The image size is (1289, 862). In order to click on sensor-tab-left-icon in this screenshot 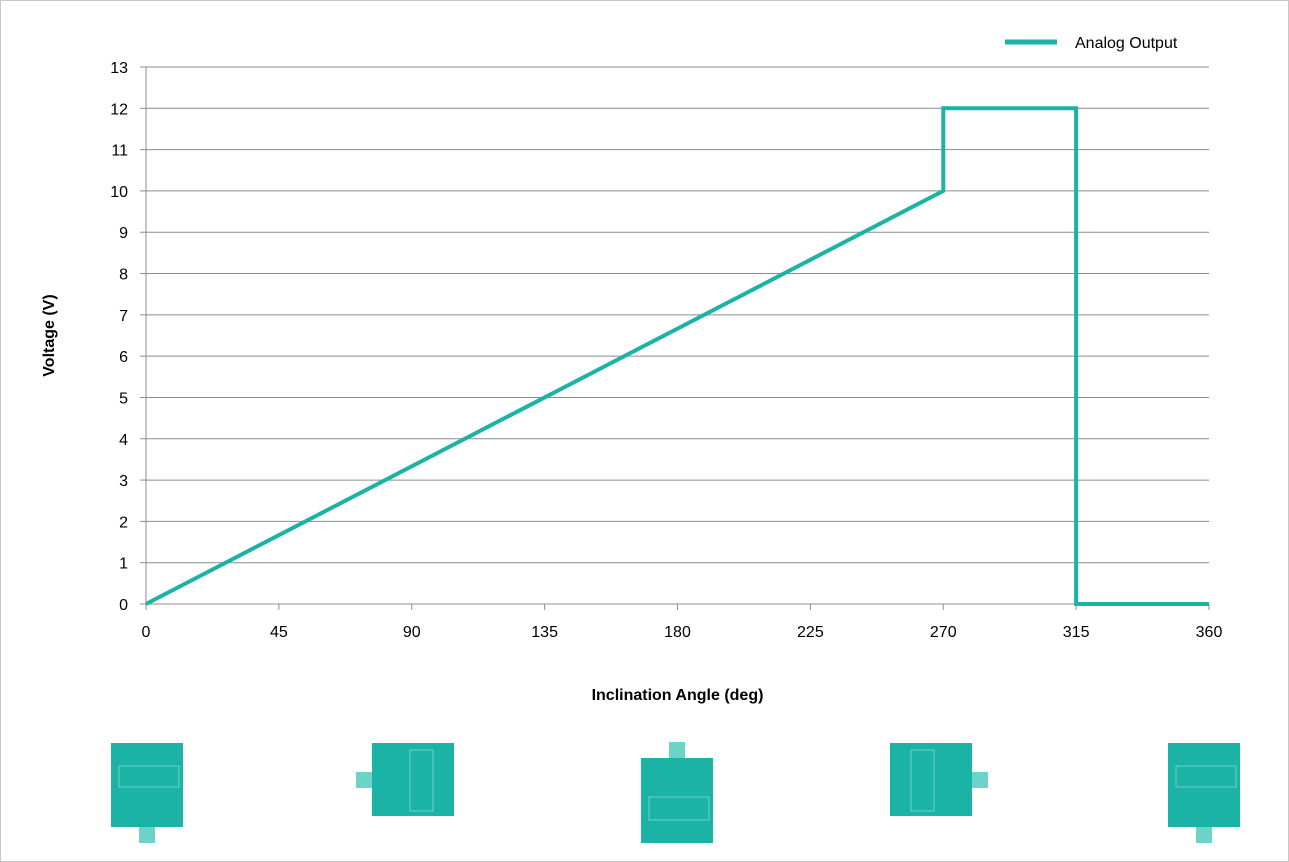, I will do `click(405, 779)`.